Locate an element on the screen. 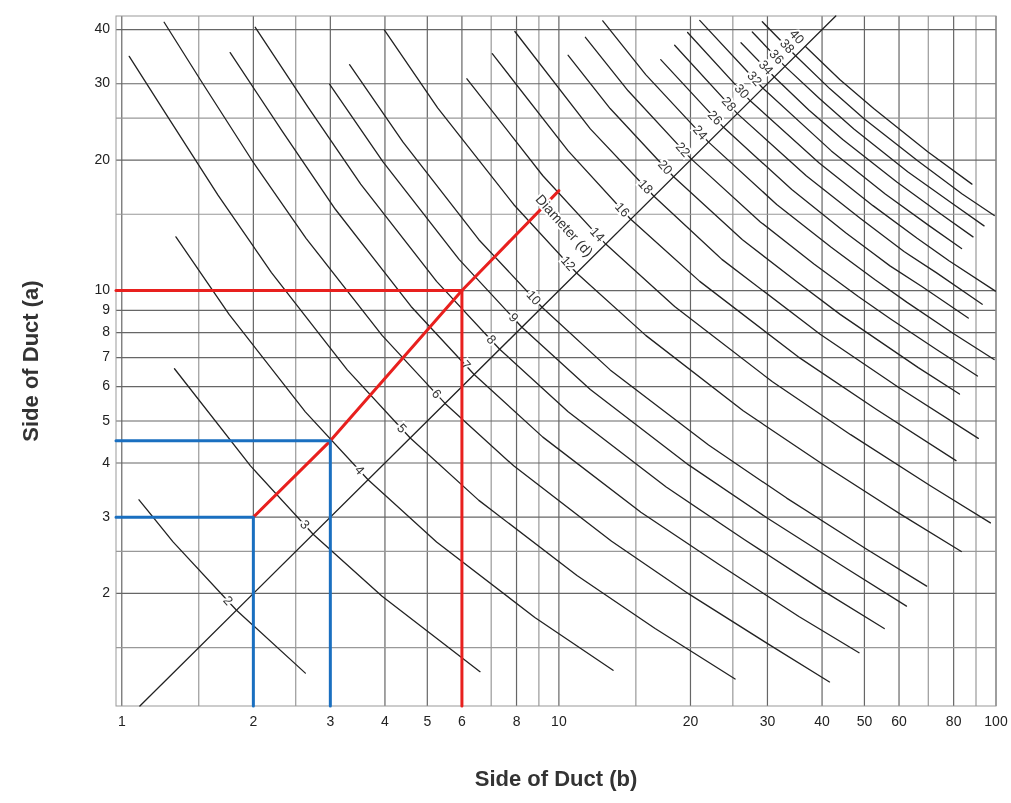 This screenshot has height=803, width=1011. y-tick-label: 9 is located at coordinates (106, 309).